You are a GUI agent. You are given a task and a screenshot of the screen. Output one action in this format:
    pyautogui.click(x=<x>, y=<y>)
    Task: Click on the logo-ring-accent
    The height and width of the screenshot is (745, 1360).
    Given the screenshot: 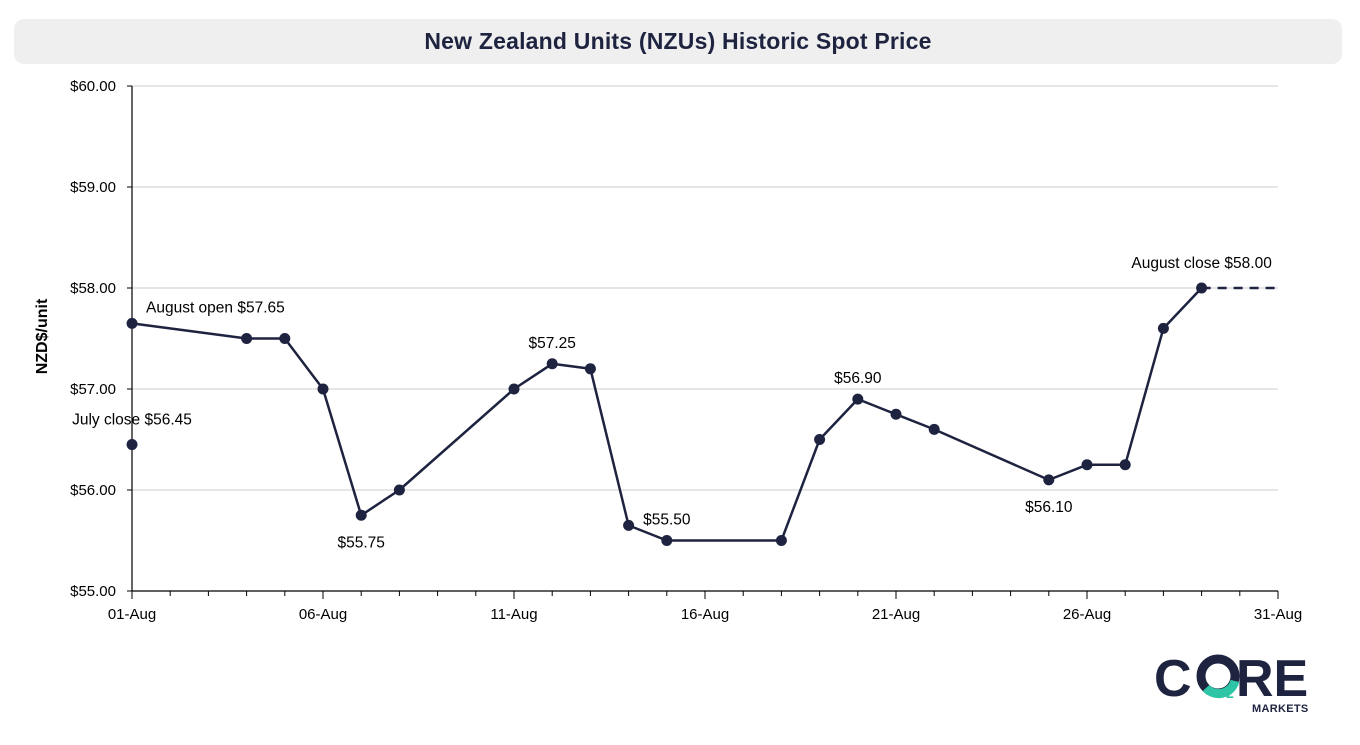 What is the action you would take?
    pyautogui.click(x=1221, y=689)
    